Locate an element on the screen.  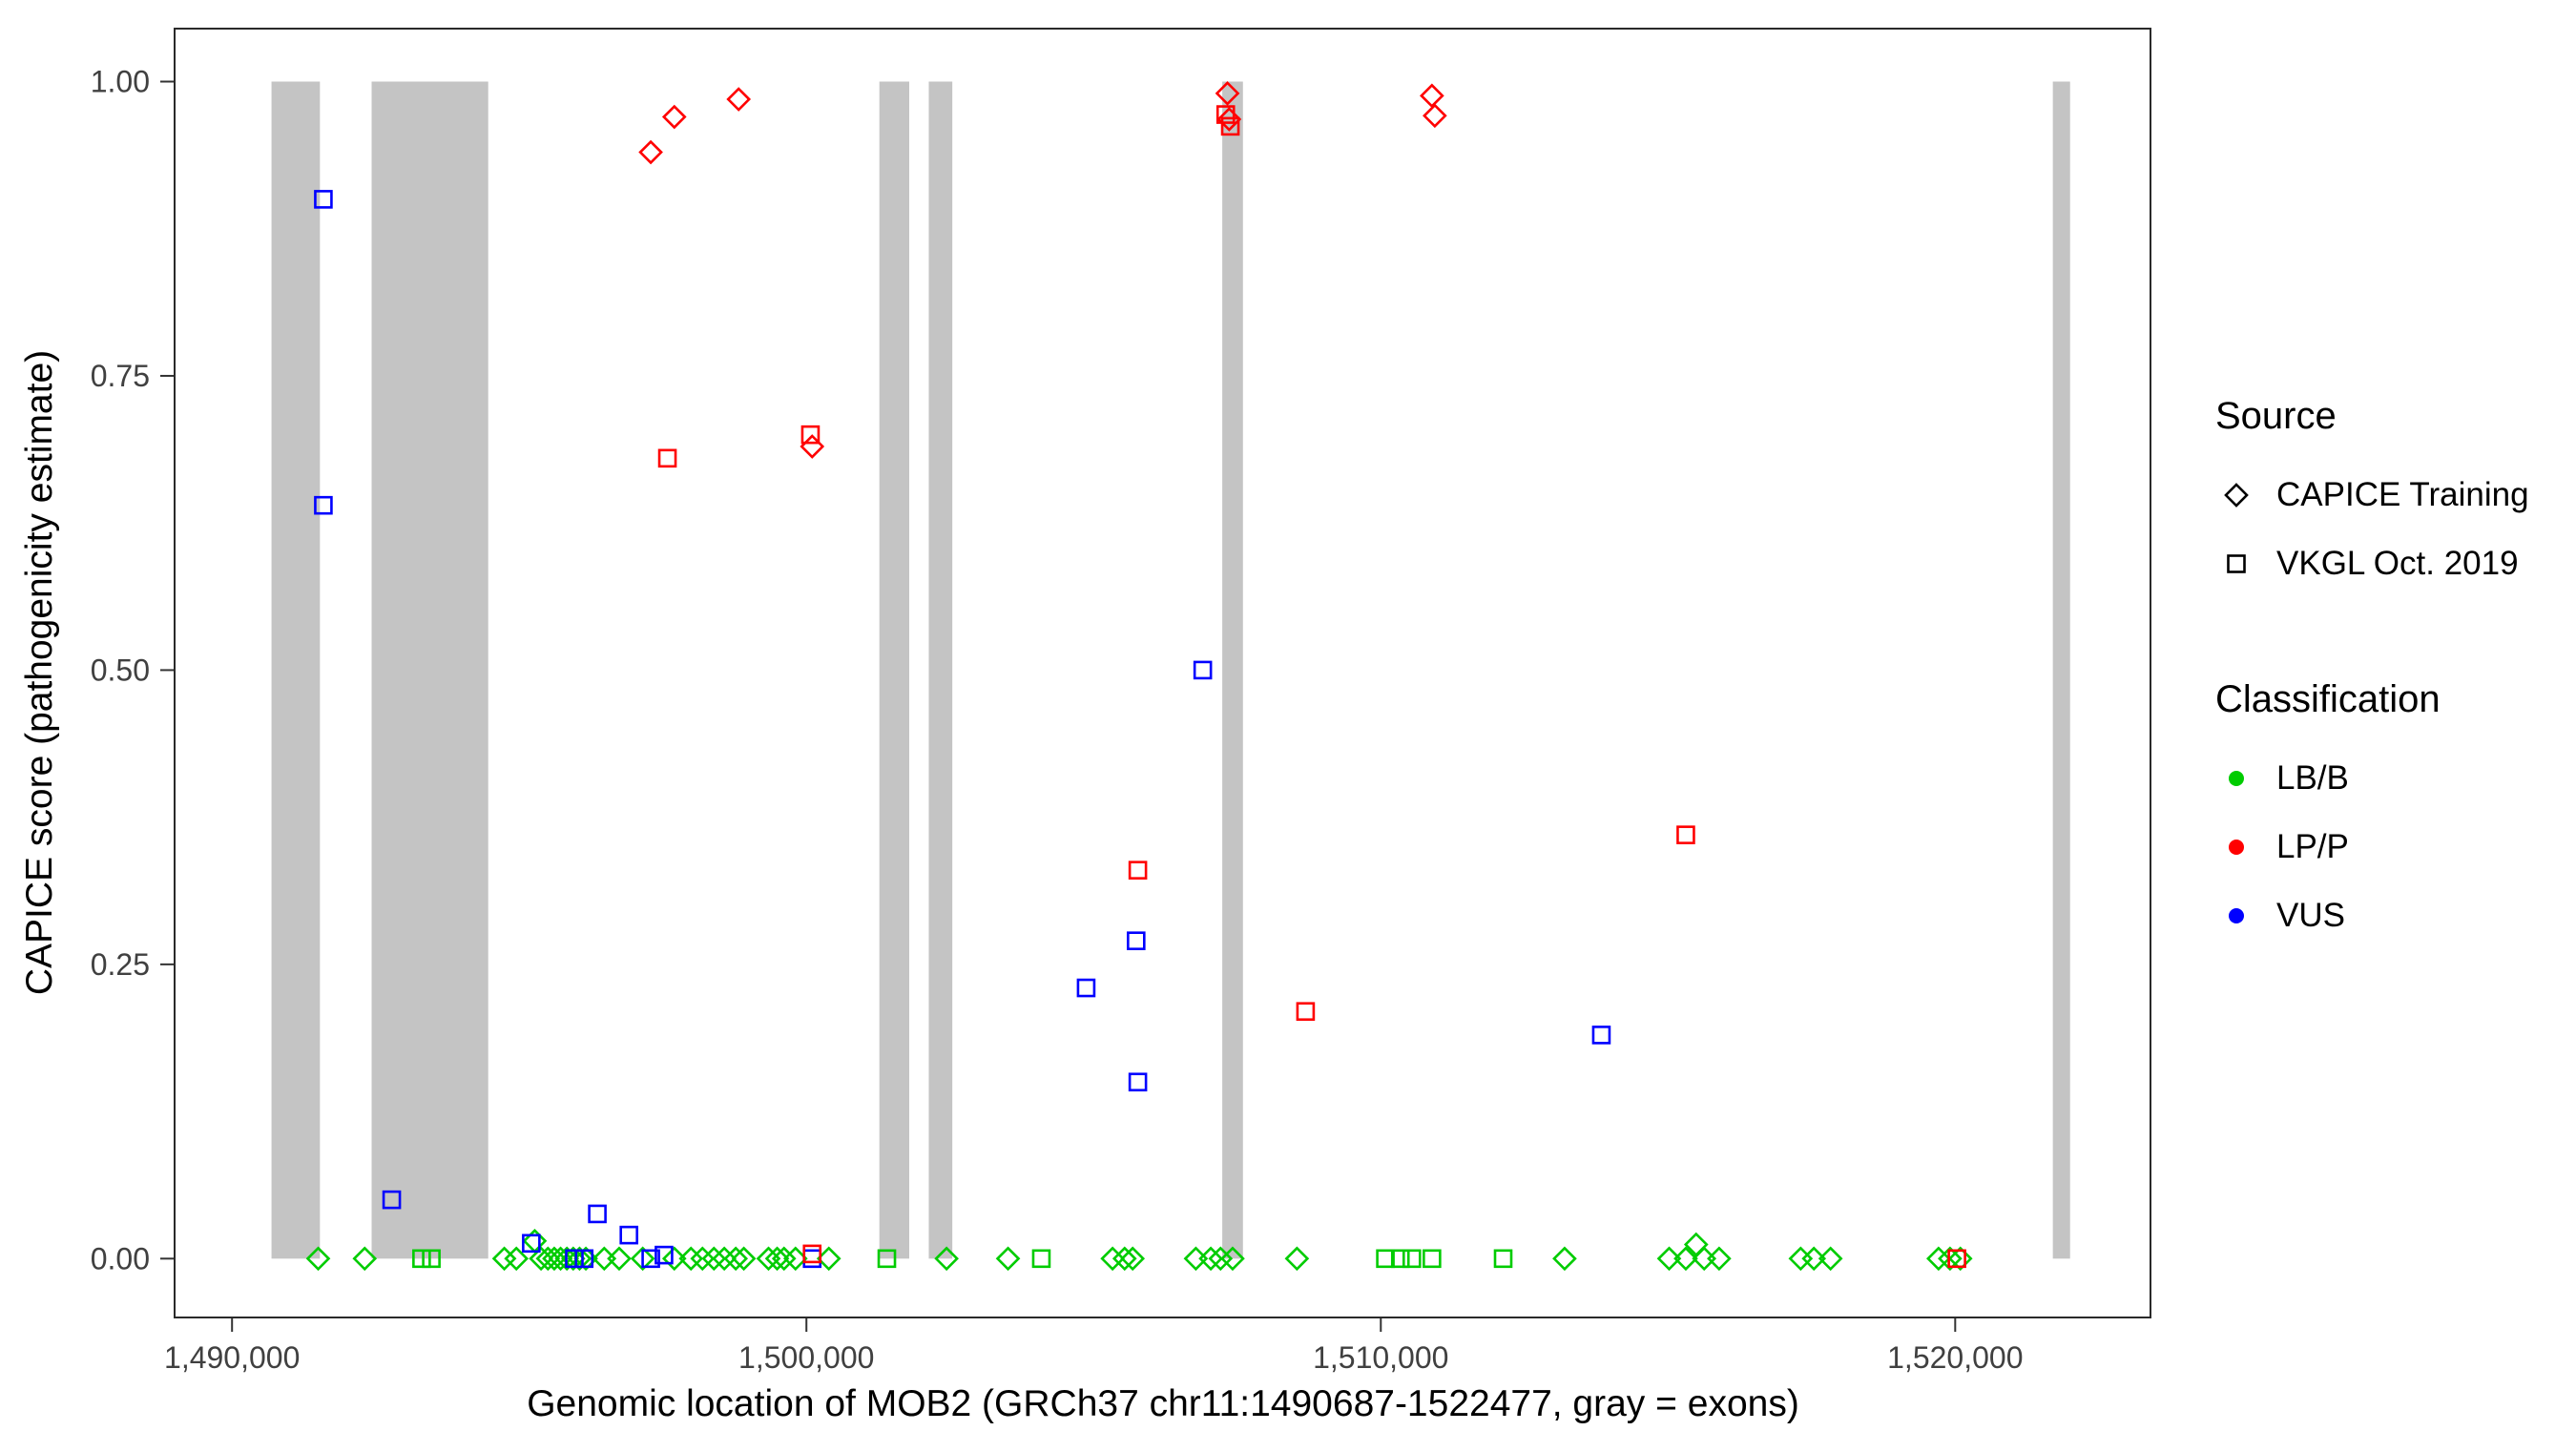
x-tick-label: 1,520,000 is located at coordinates (1955, 1357).